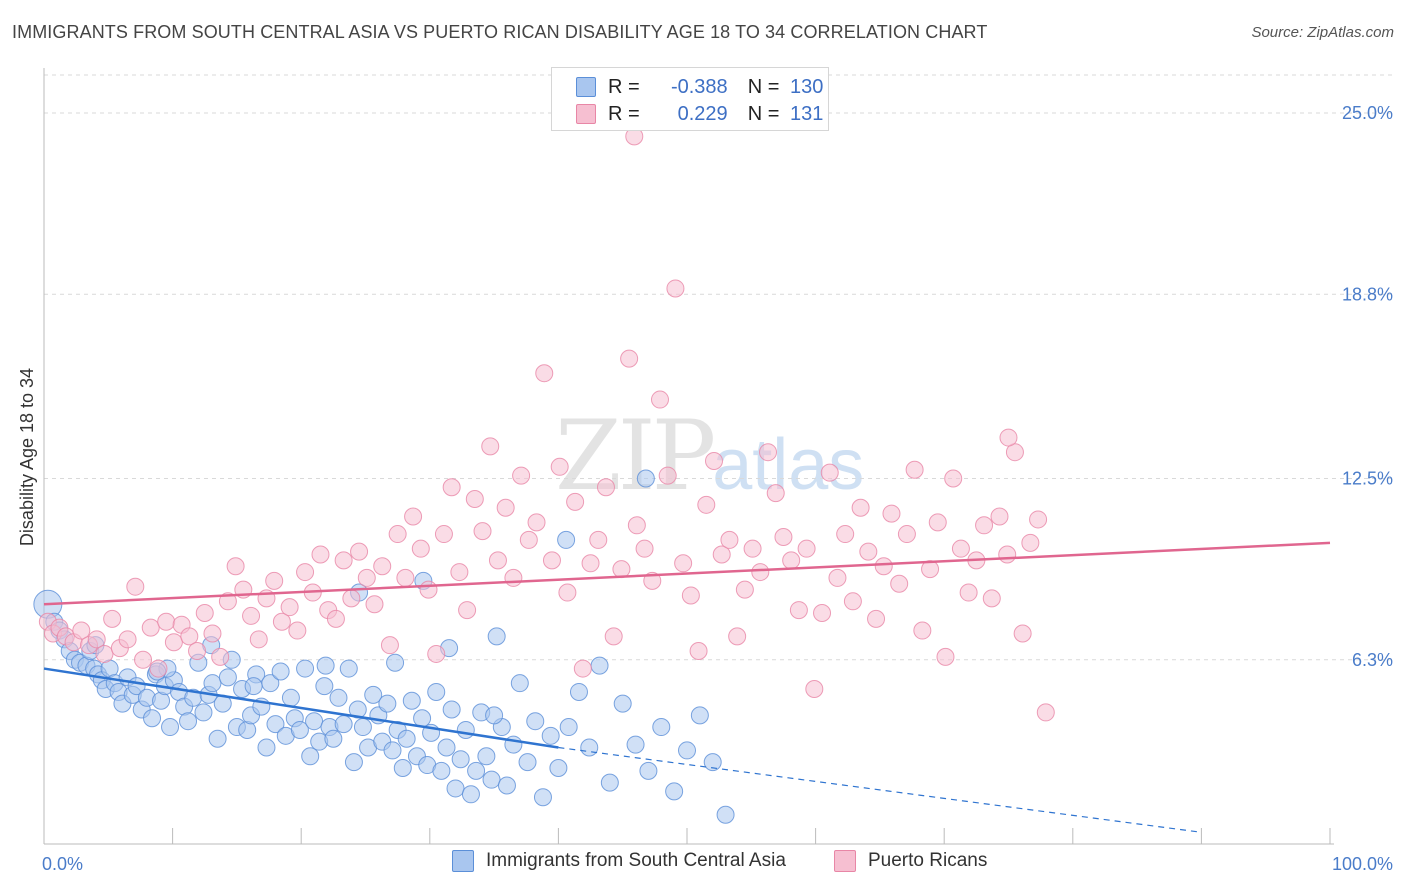 The image size is (1406, 892). I want to click on bottom-legend-label-pink: Puerto Ricans, so click(928, 860).